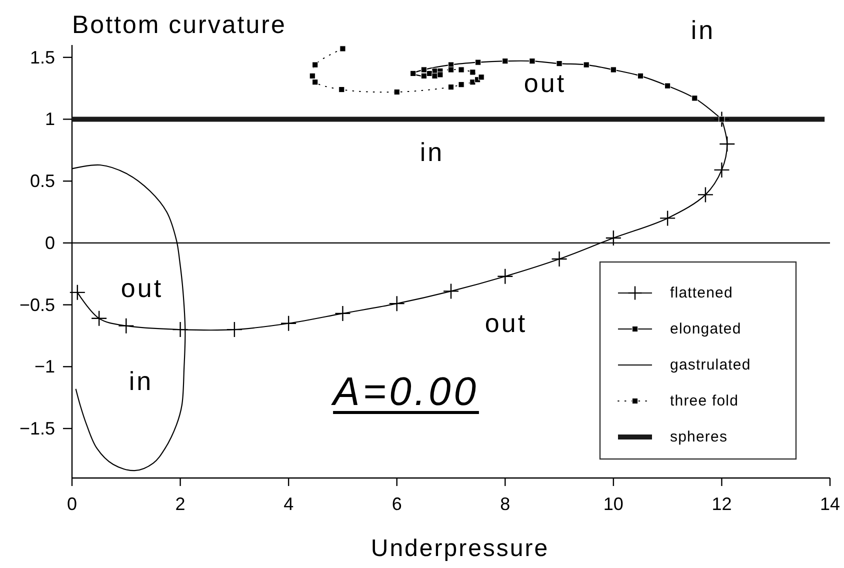 The image size is (844, 568). What do you see at coordinates (180, 504) in the screenshot?
I see `x-tick-label: 2` at bounding box center [180, 504].